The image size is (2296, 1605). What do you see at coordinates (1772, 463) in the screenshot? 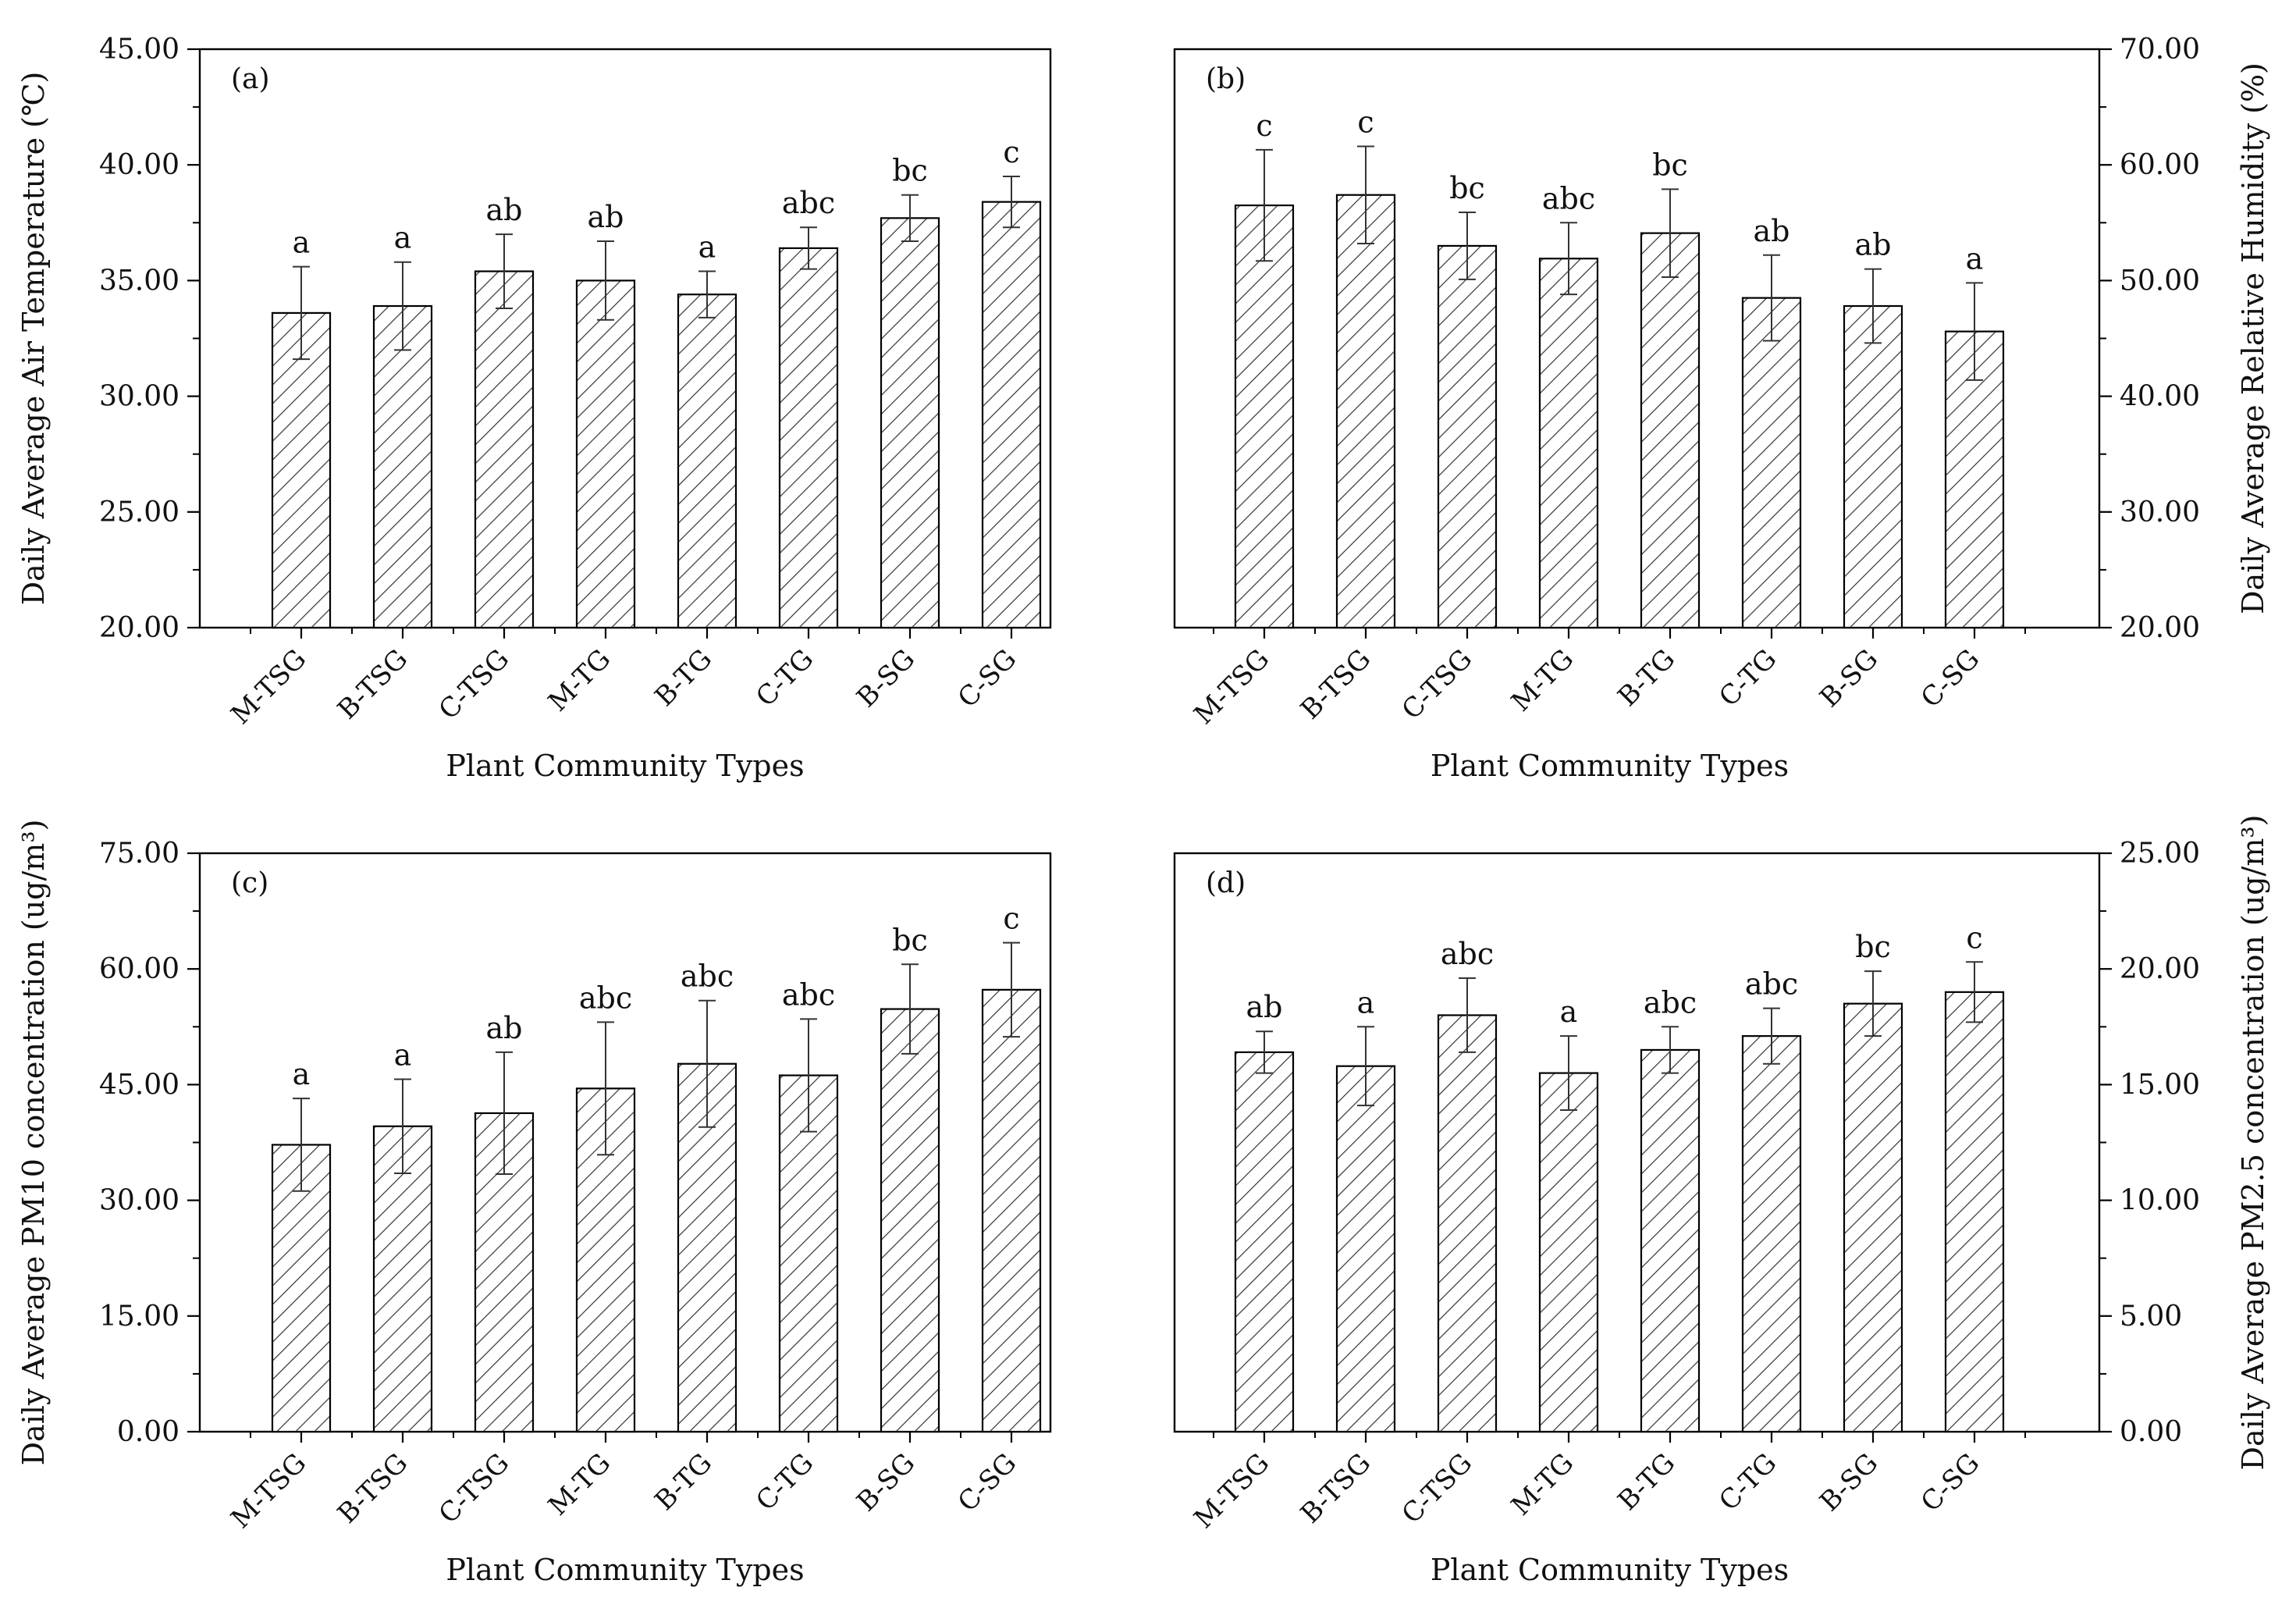
I see `bar-c-tg` at bounding box center [1772, 463].